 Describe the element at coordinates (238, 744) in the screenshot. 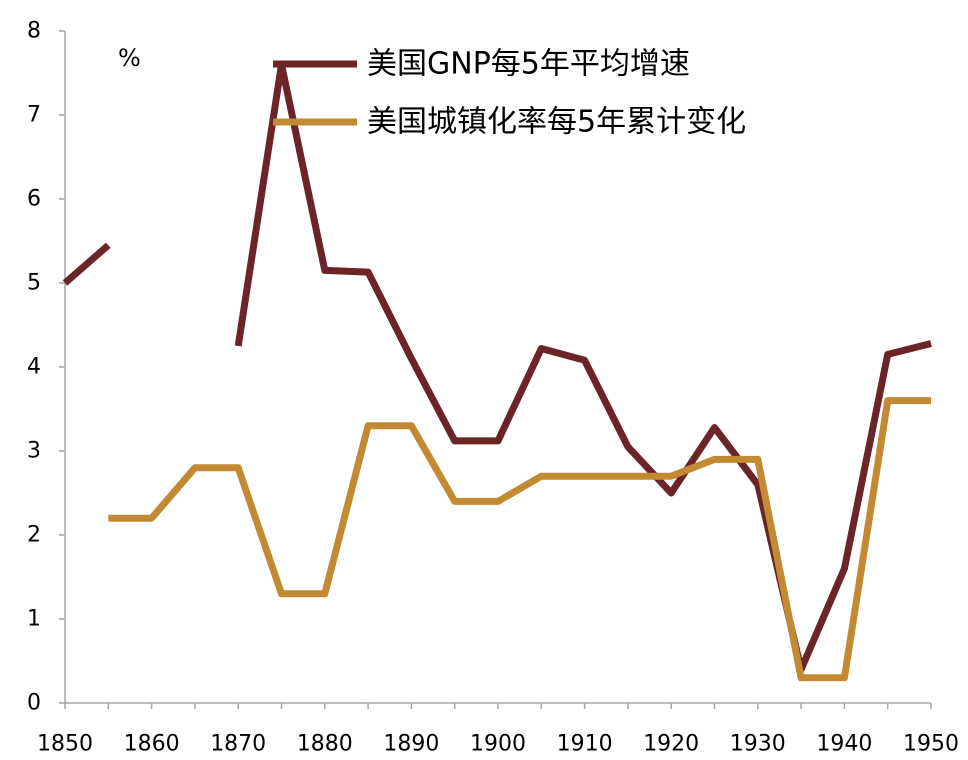

I see `x-tick-label: 1870` at that location.